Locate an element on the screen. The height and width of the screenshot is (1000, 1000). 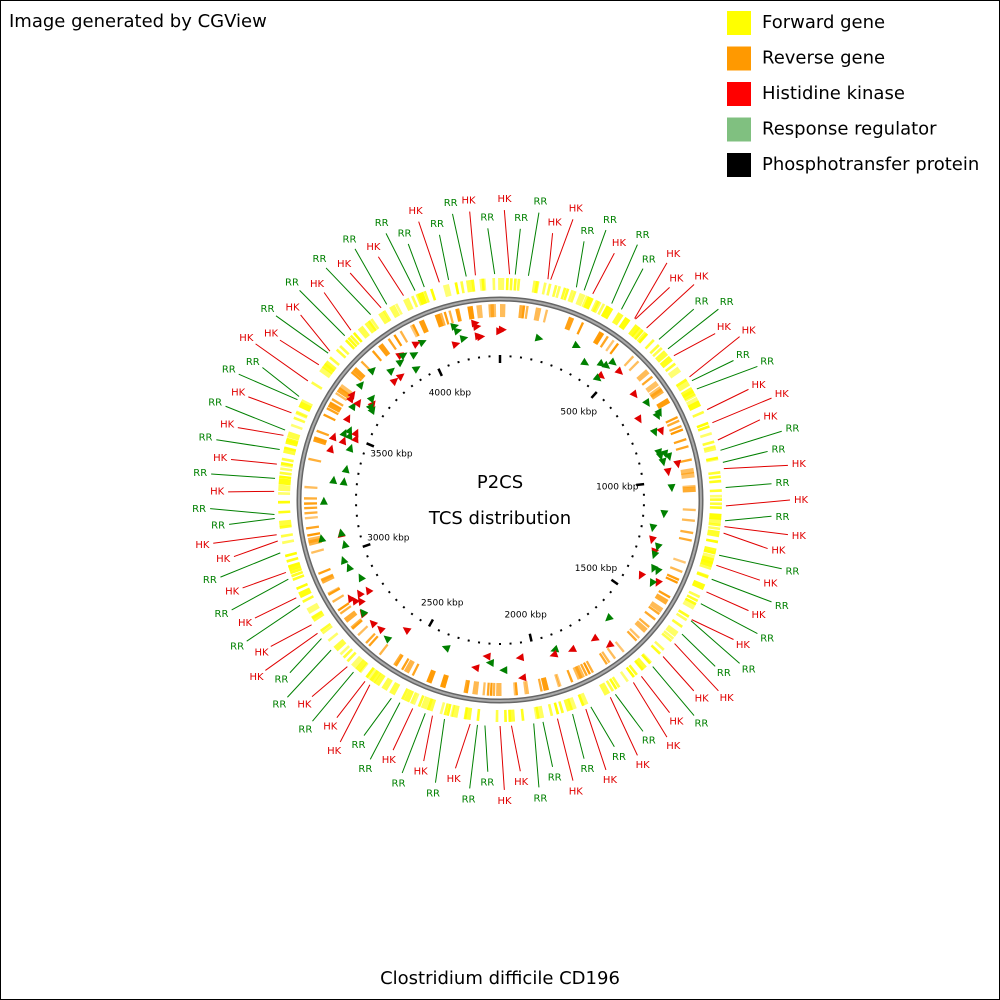
center-subtitle: TCS distribution is located at coordinates (499, 518).